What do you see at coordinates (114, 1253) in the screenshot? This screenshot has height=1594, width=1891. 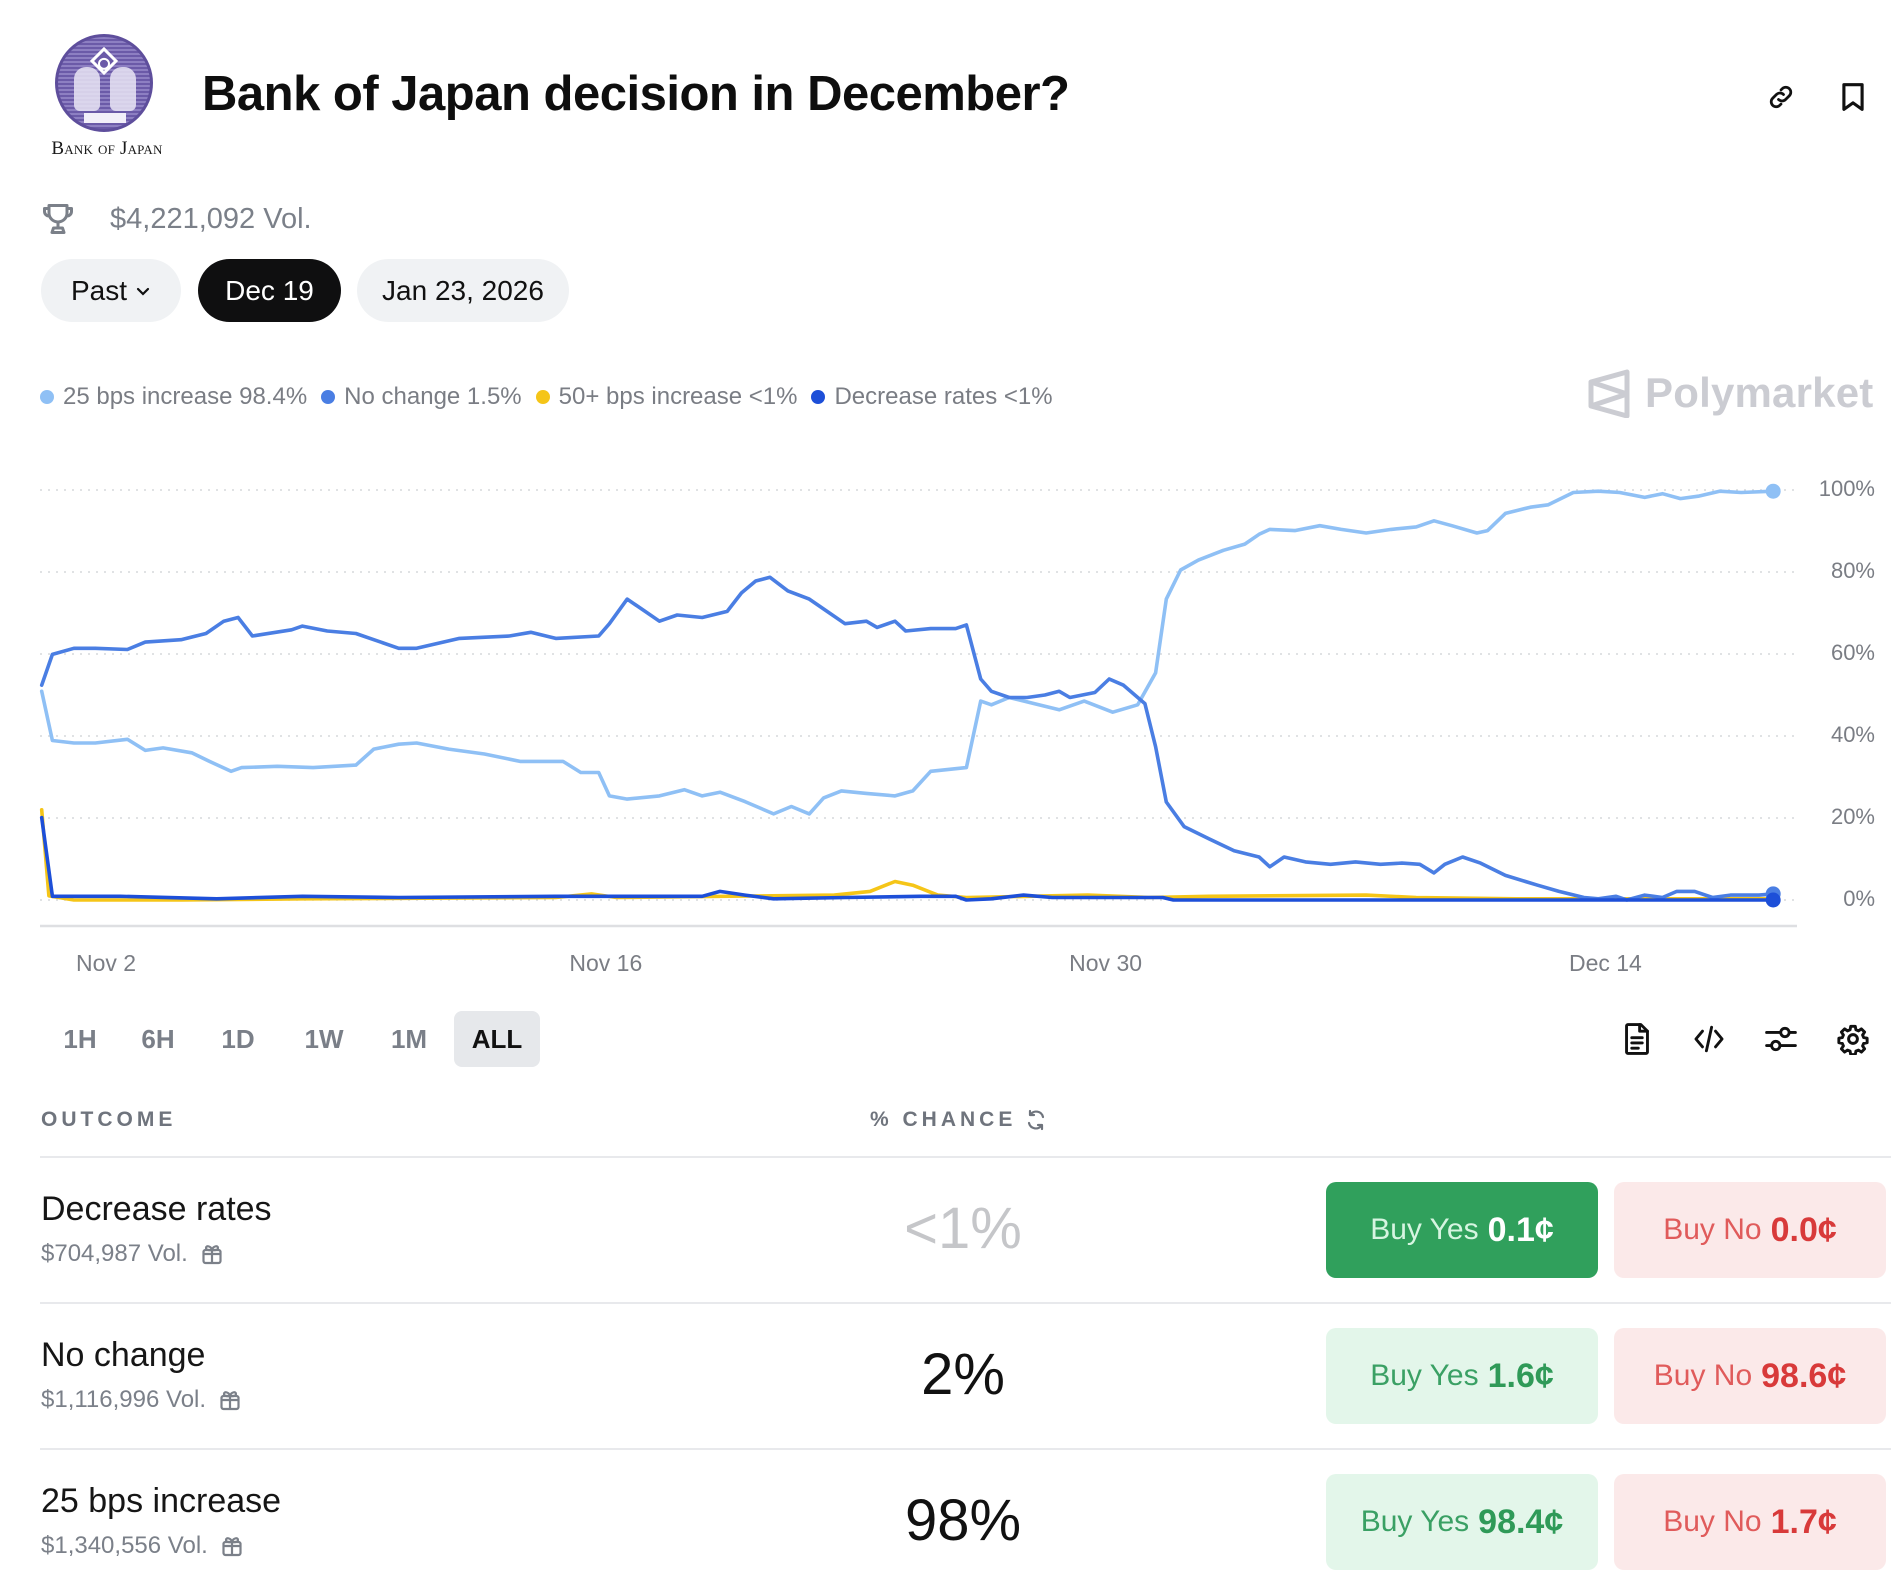 I see `outcome-volume-text: $704,987 Vol.` at bounding box center [114, 1253].